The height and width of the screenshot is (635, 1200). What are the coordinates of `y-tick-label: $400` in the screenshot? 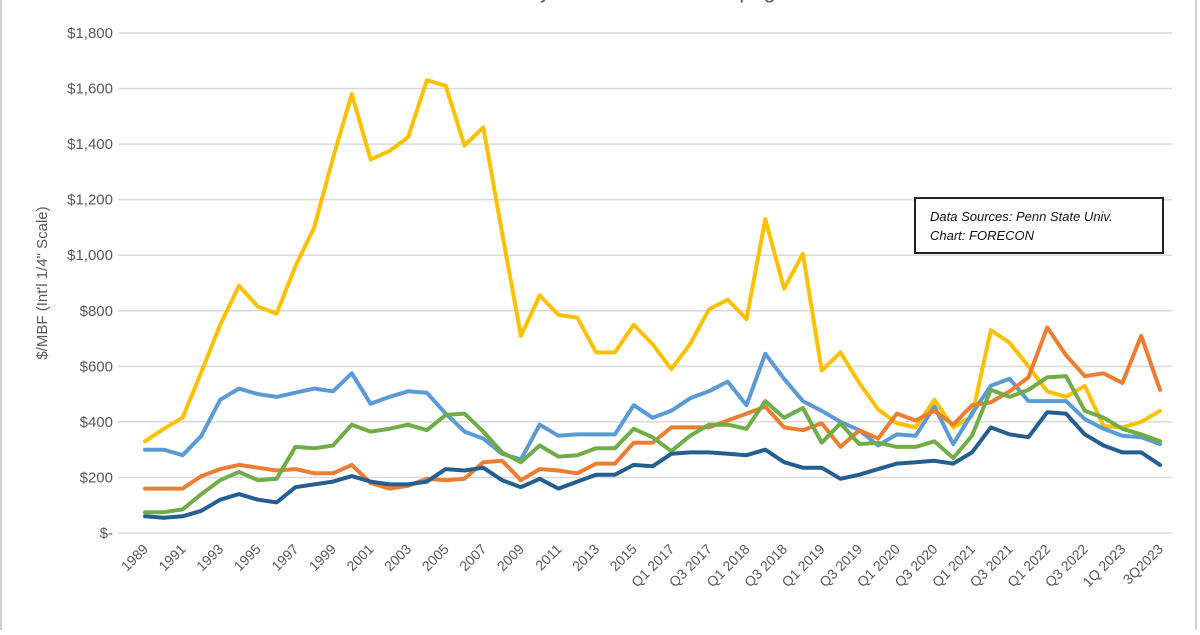 It's located at (96, 422).